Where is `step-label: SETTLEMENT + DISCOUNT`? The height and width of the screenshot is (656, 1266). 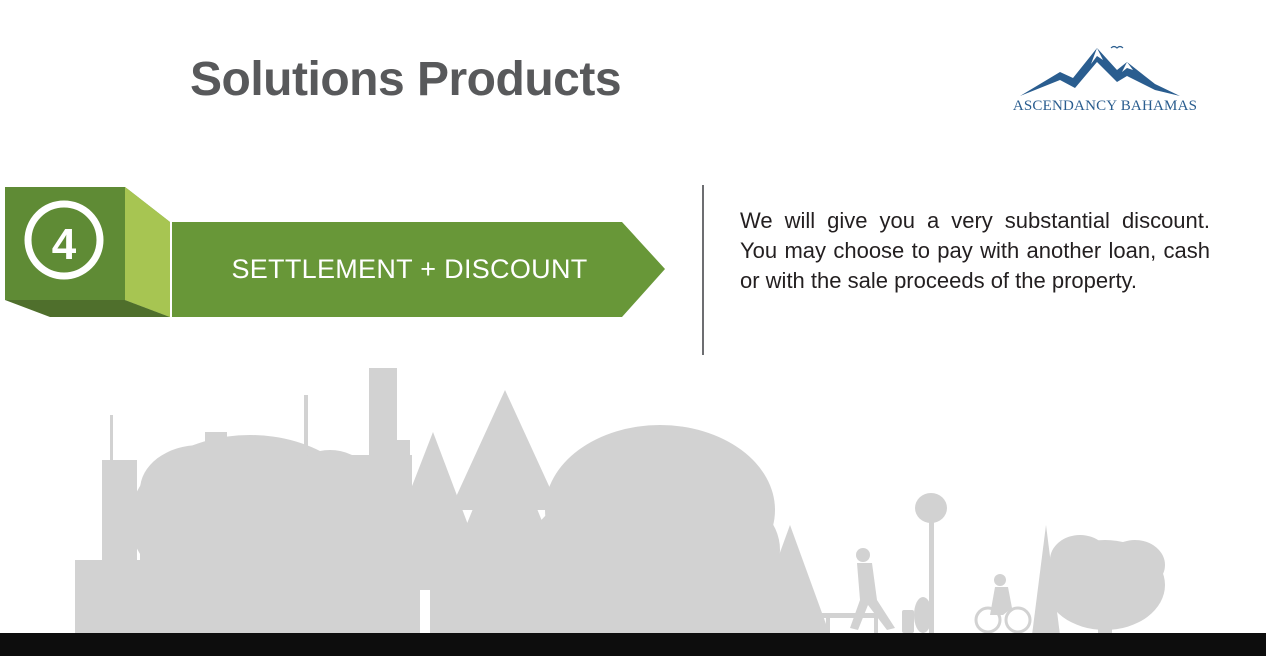
step-label: SETTLEMENT + DISCOUNT is located at coordinates (409, 269).